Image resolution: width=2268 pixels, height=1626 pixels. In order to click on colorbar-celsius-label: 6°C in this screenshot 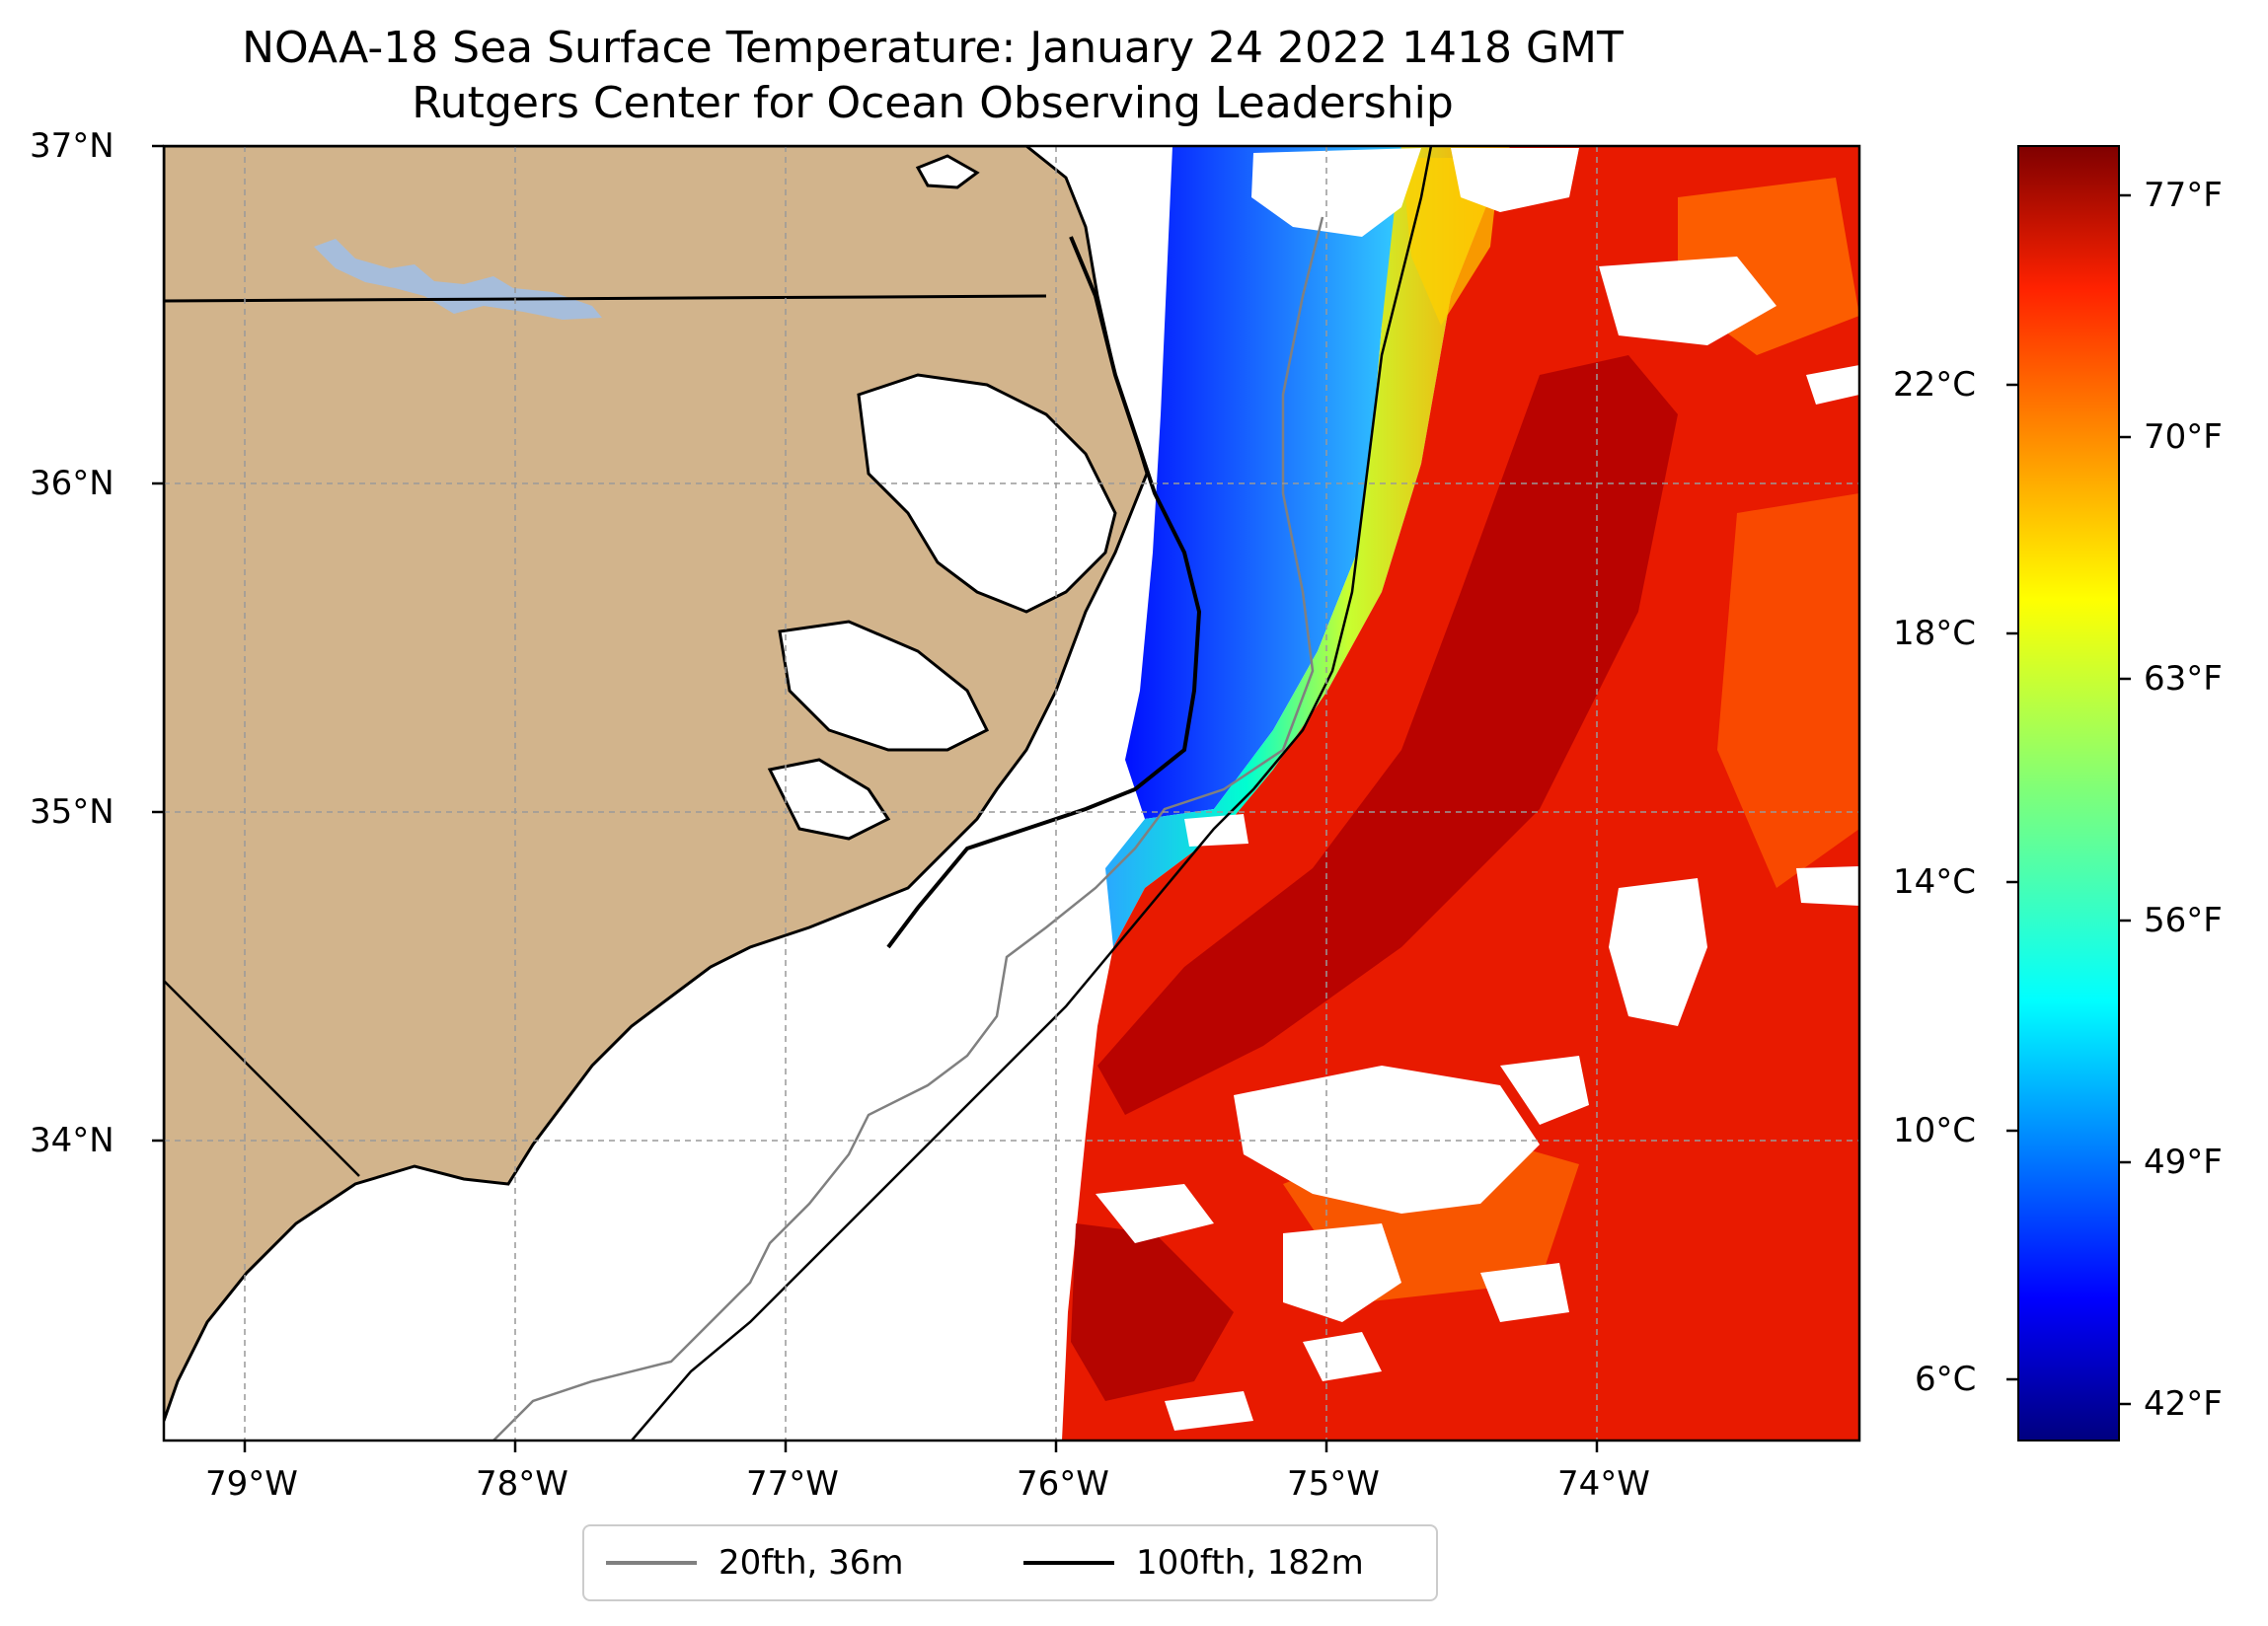, I will do `click(1946, 1379)`.